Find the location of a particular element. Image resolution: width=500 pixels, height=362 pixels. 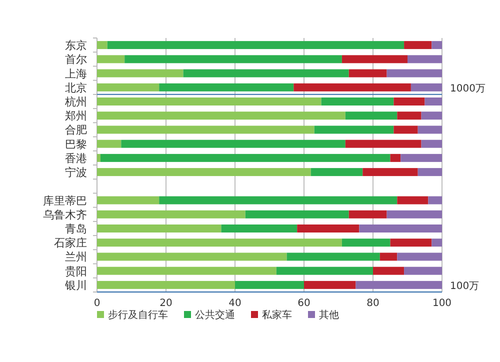

y-tick-label: 贵阳 is located at coordinates (76, 271).